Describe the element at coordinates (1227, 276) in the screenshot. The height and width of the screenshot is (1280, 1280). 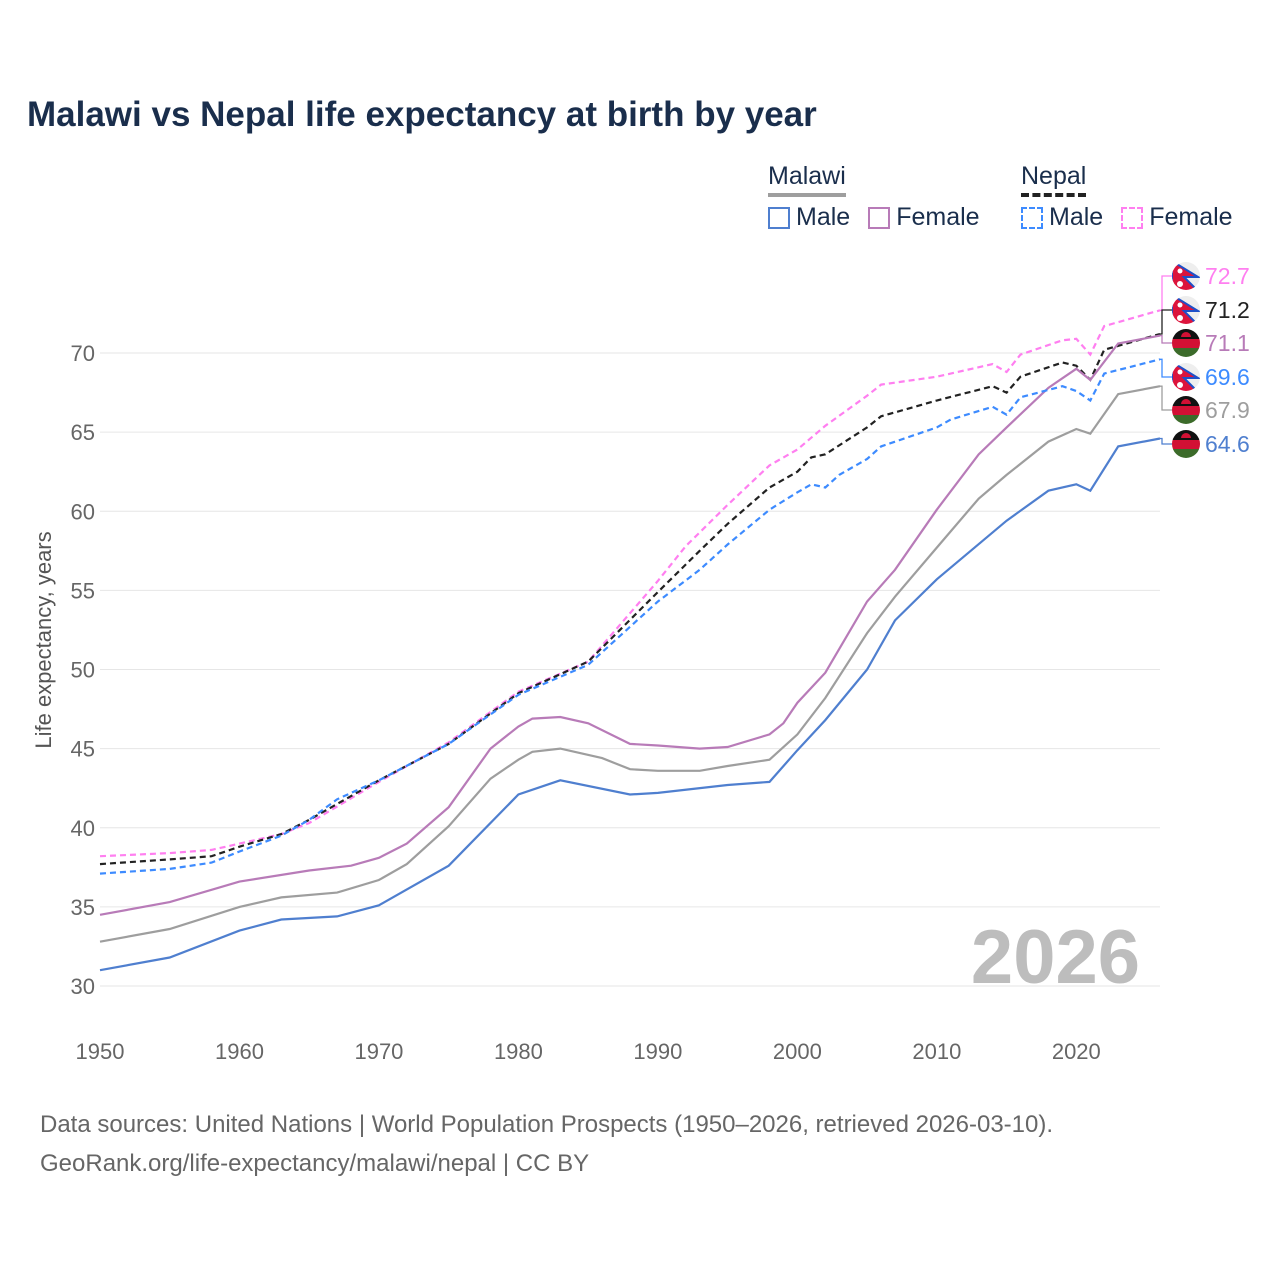
I see `end-value-label: 72.7` at that location.